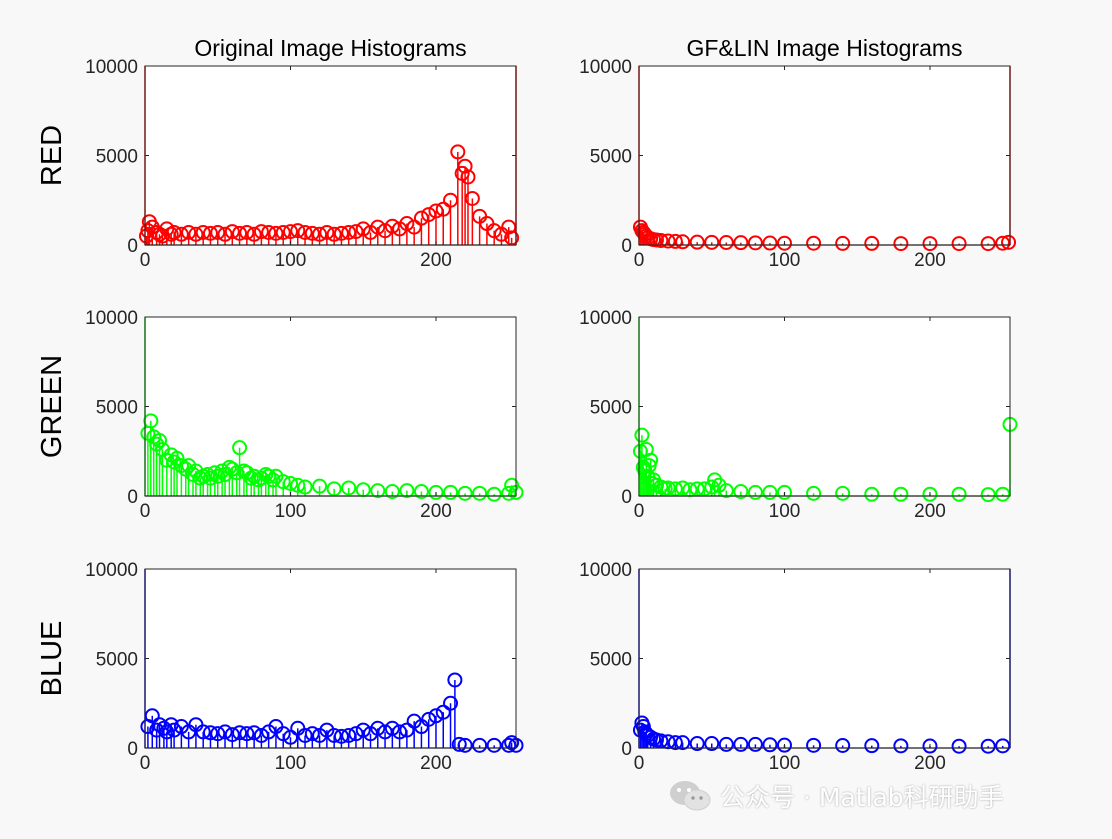 This screenshot has width=1112, height=839. Describe the element at coordinates (52, 406) in the screenshot. I see `row-ylabel: GREEN` at that location.